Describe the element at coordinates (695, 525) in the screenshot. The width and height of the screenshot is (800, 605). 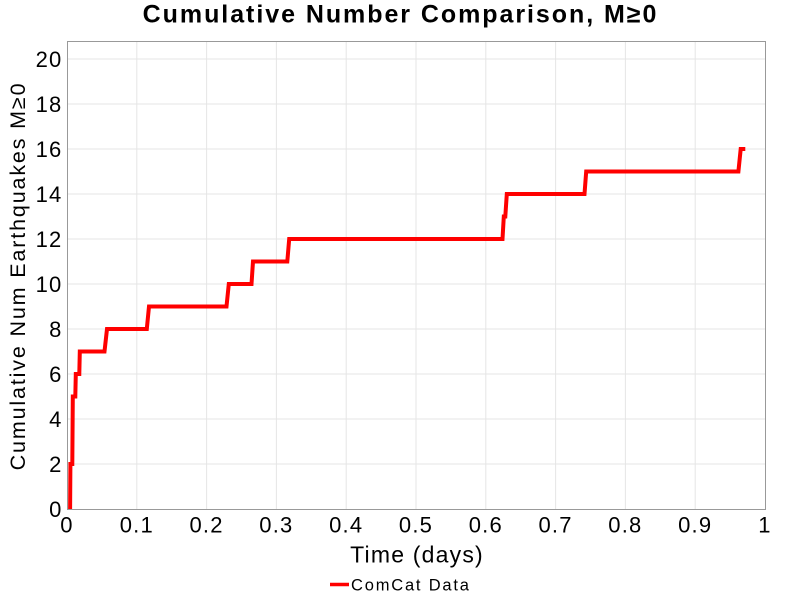
I see `svg-text: 0.9` at that location.